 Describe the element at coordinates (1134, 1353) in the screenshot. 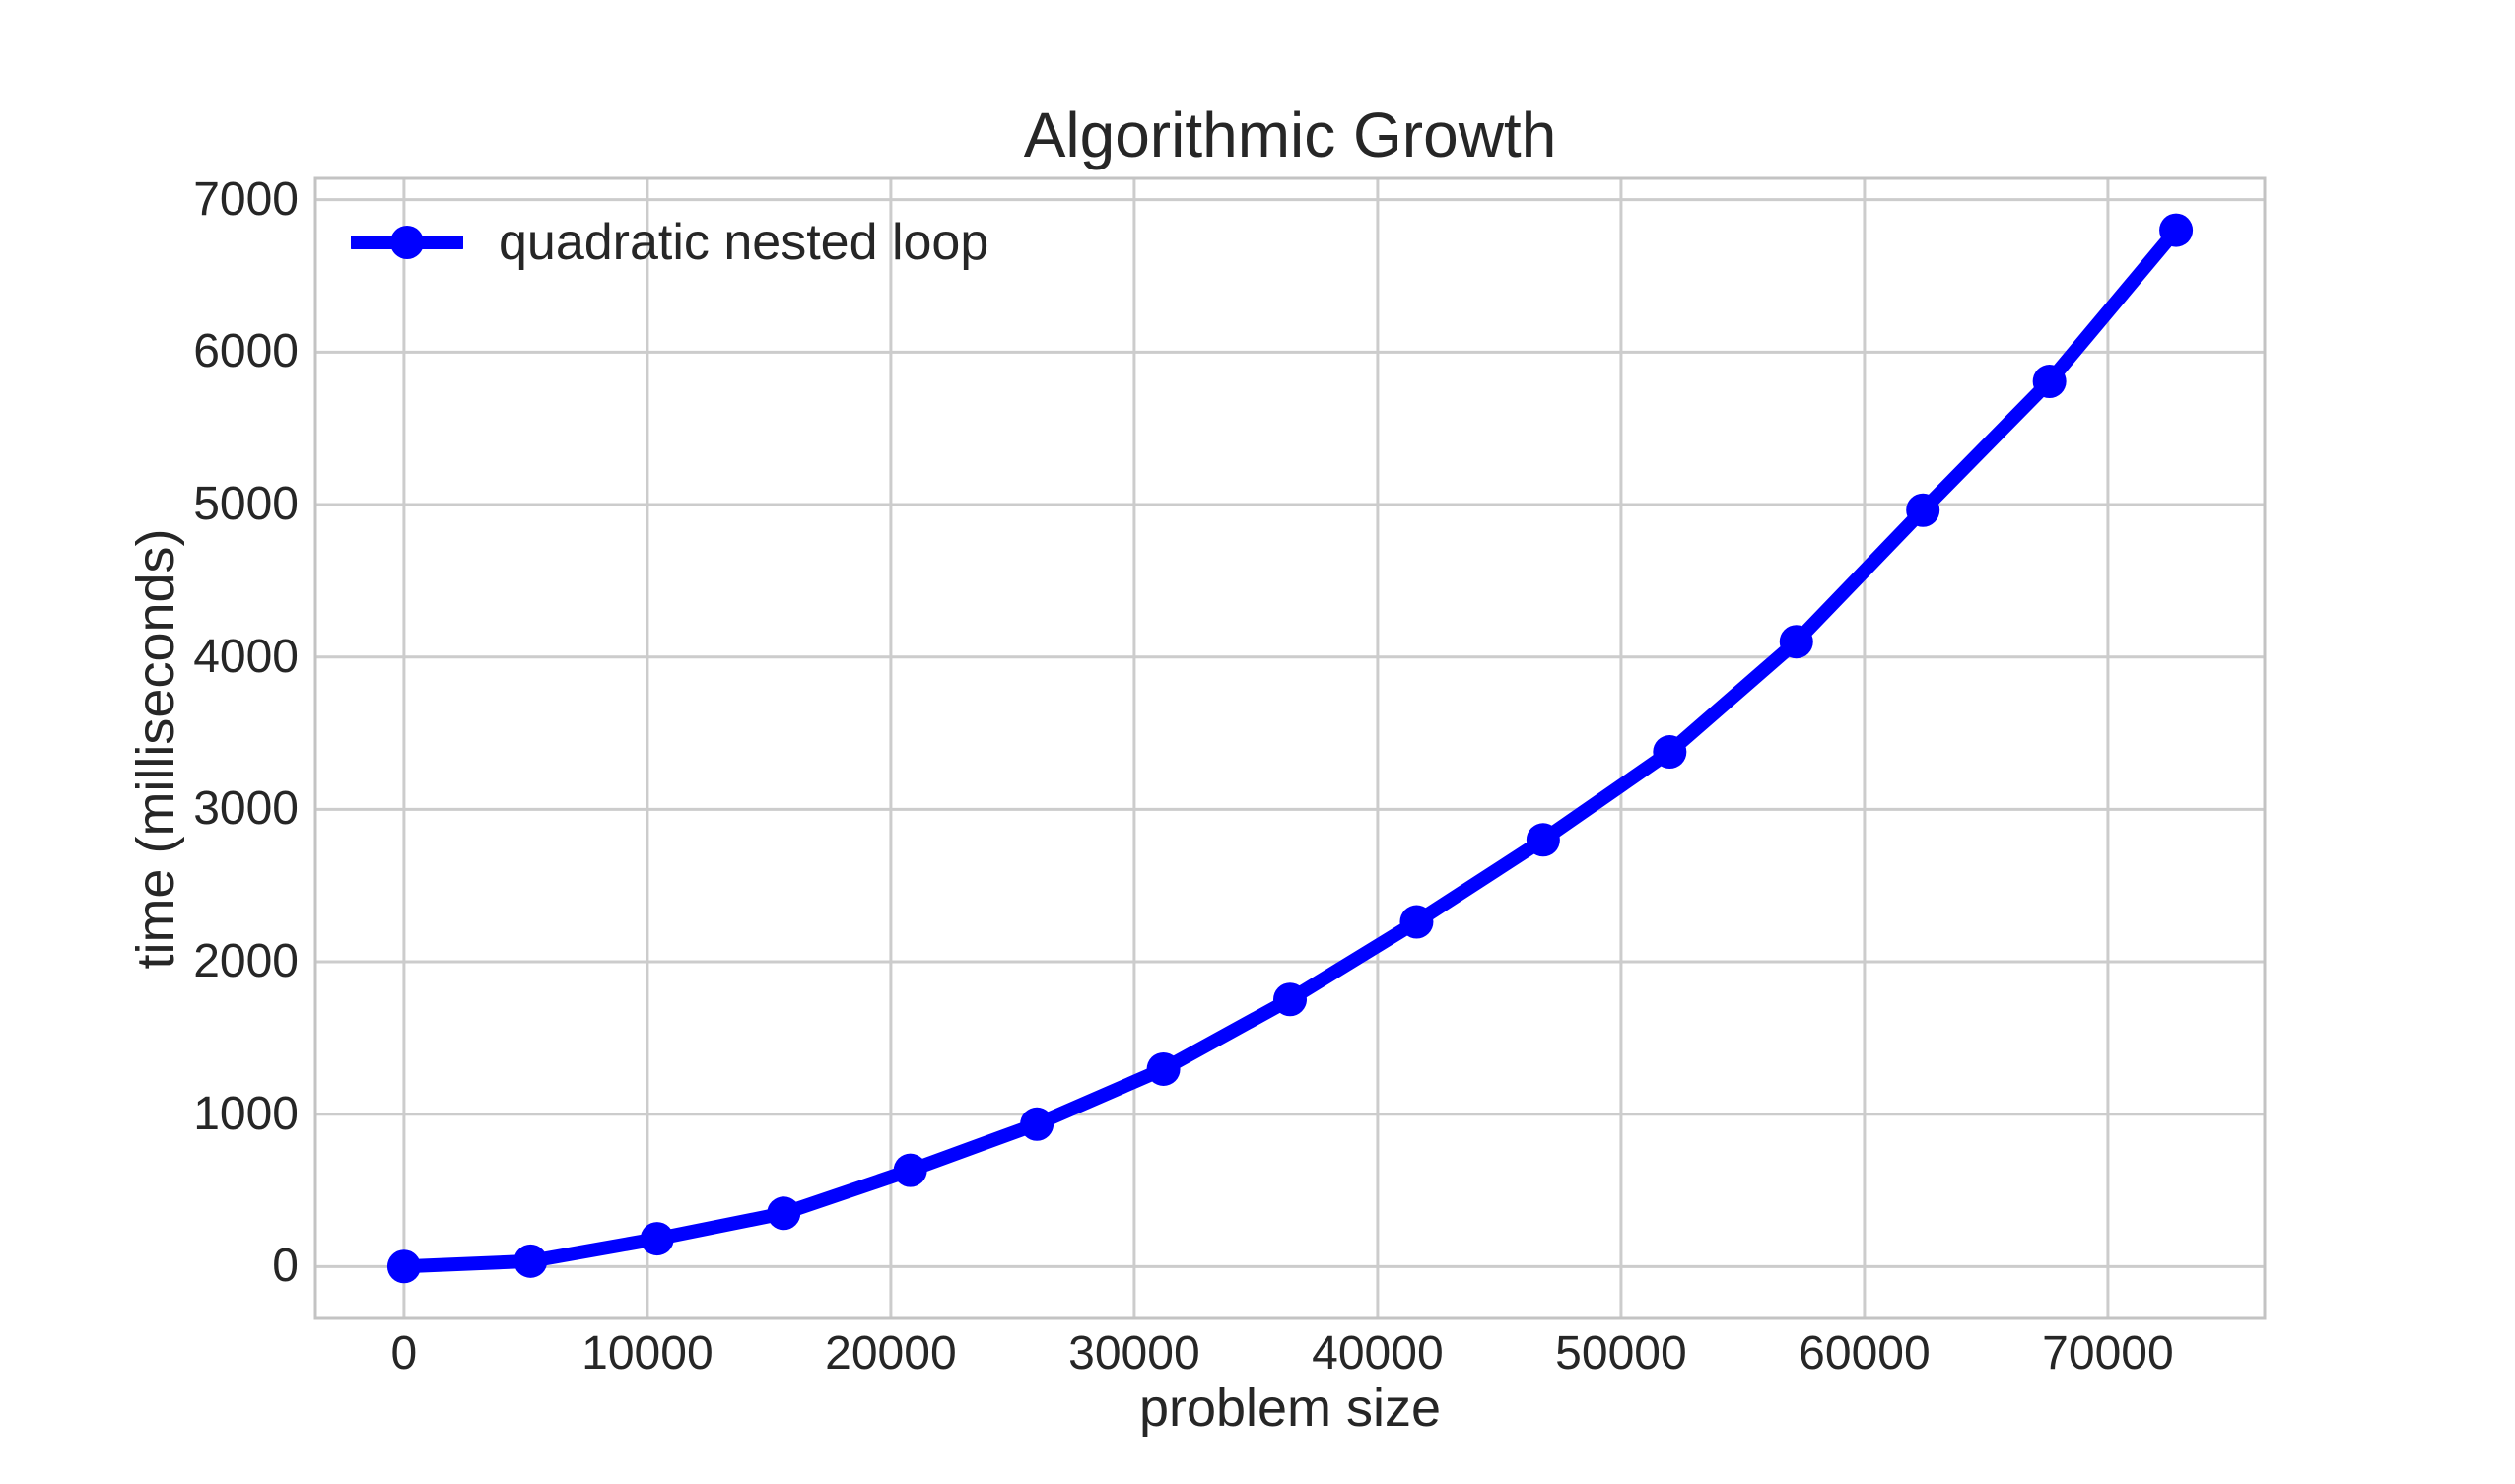

I see `x-tick-label: 30000` at that location.